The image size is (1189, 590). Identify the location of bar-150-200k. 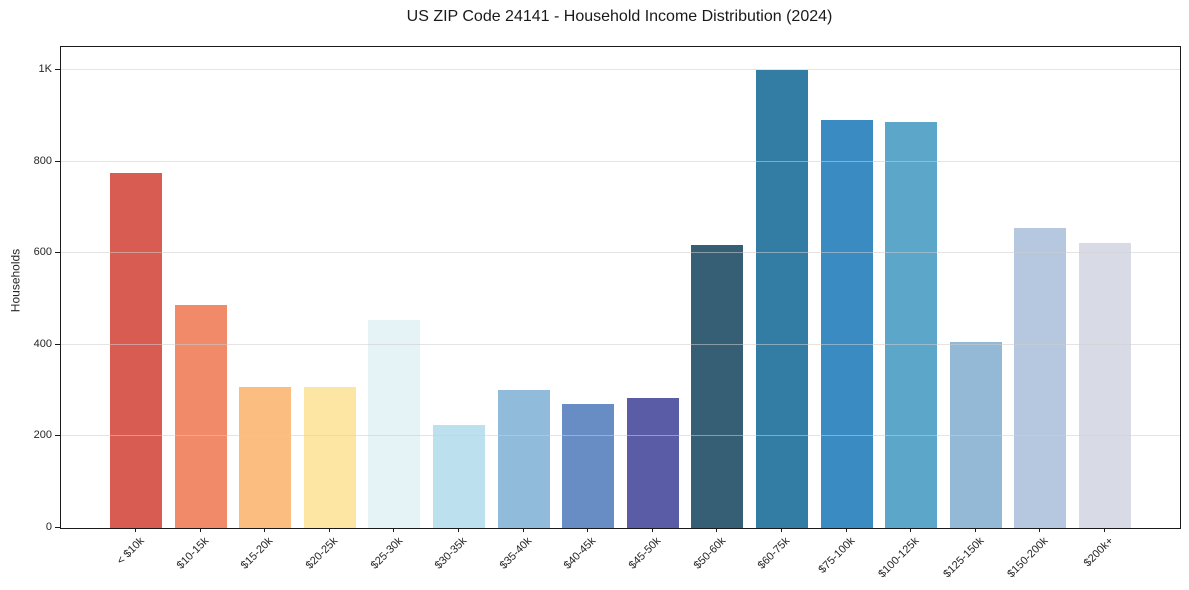
(1040, 377).